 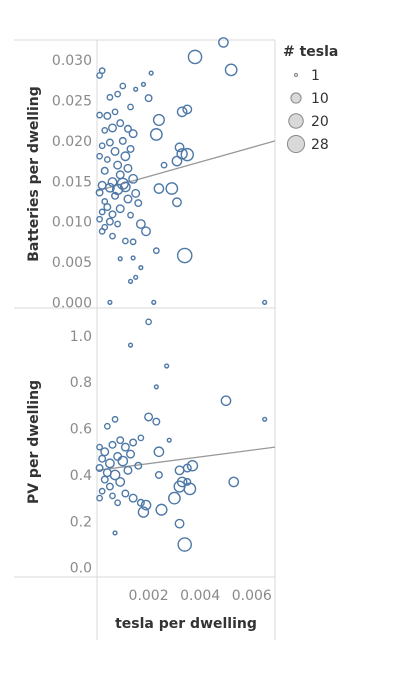 I want to click on bottom-panel-points, so click(x=185, y=435).